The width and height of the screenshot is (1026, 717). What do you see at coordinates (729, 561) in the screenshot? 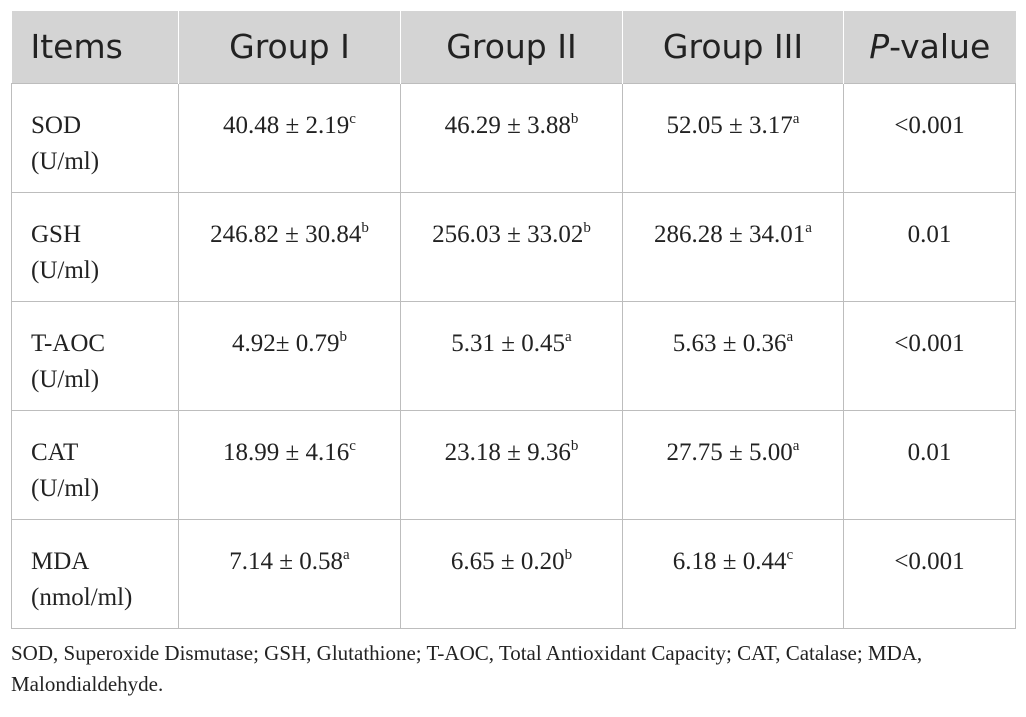
I see `value: 6.18 ± 0.44` at bounding box center [729, 561].